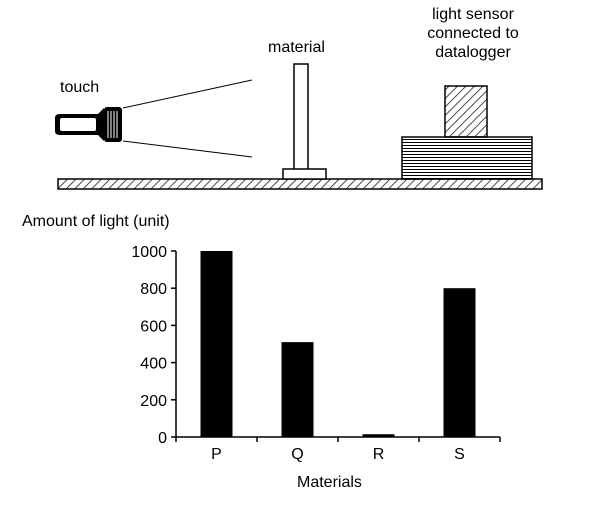 The height and width of the screenshot is (508, 597). What do you see at coordinates (459, 454) in the screenshot?
I see `x-tick-label: S` at bounding box center [459, 454].